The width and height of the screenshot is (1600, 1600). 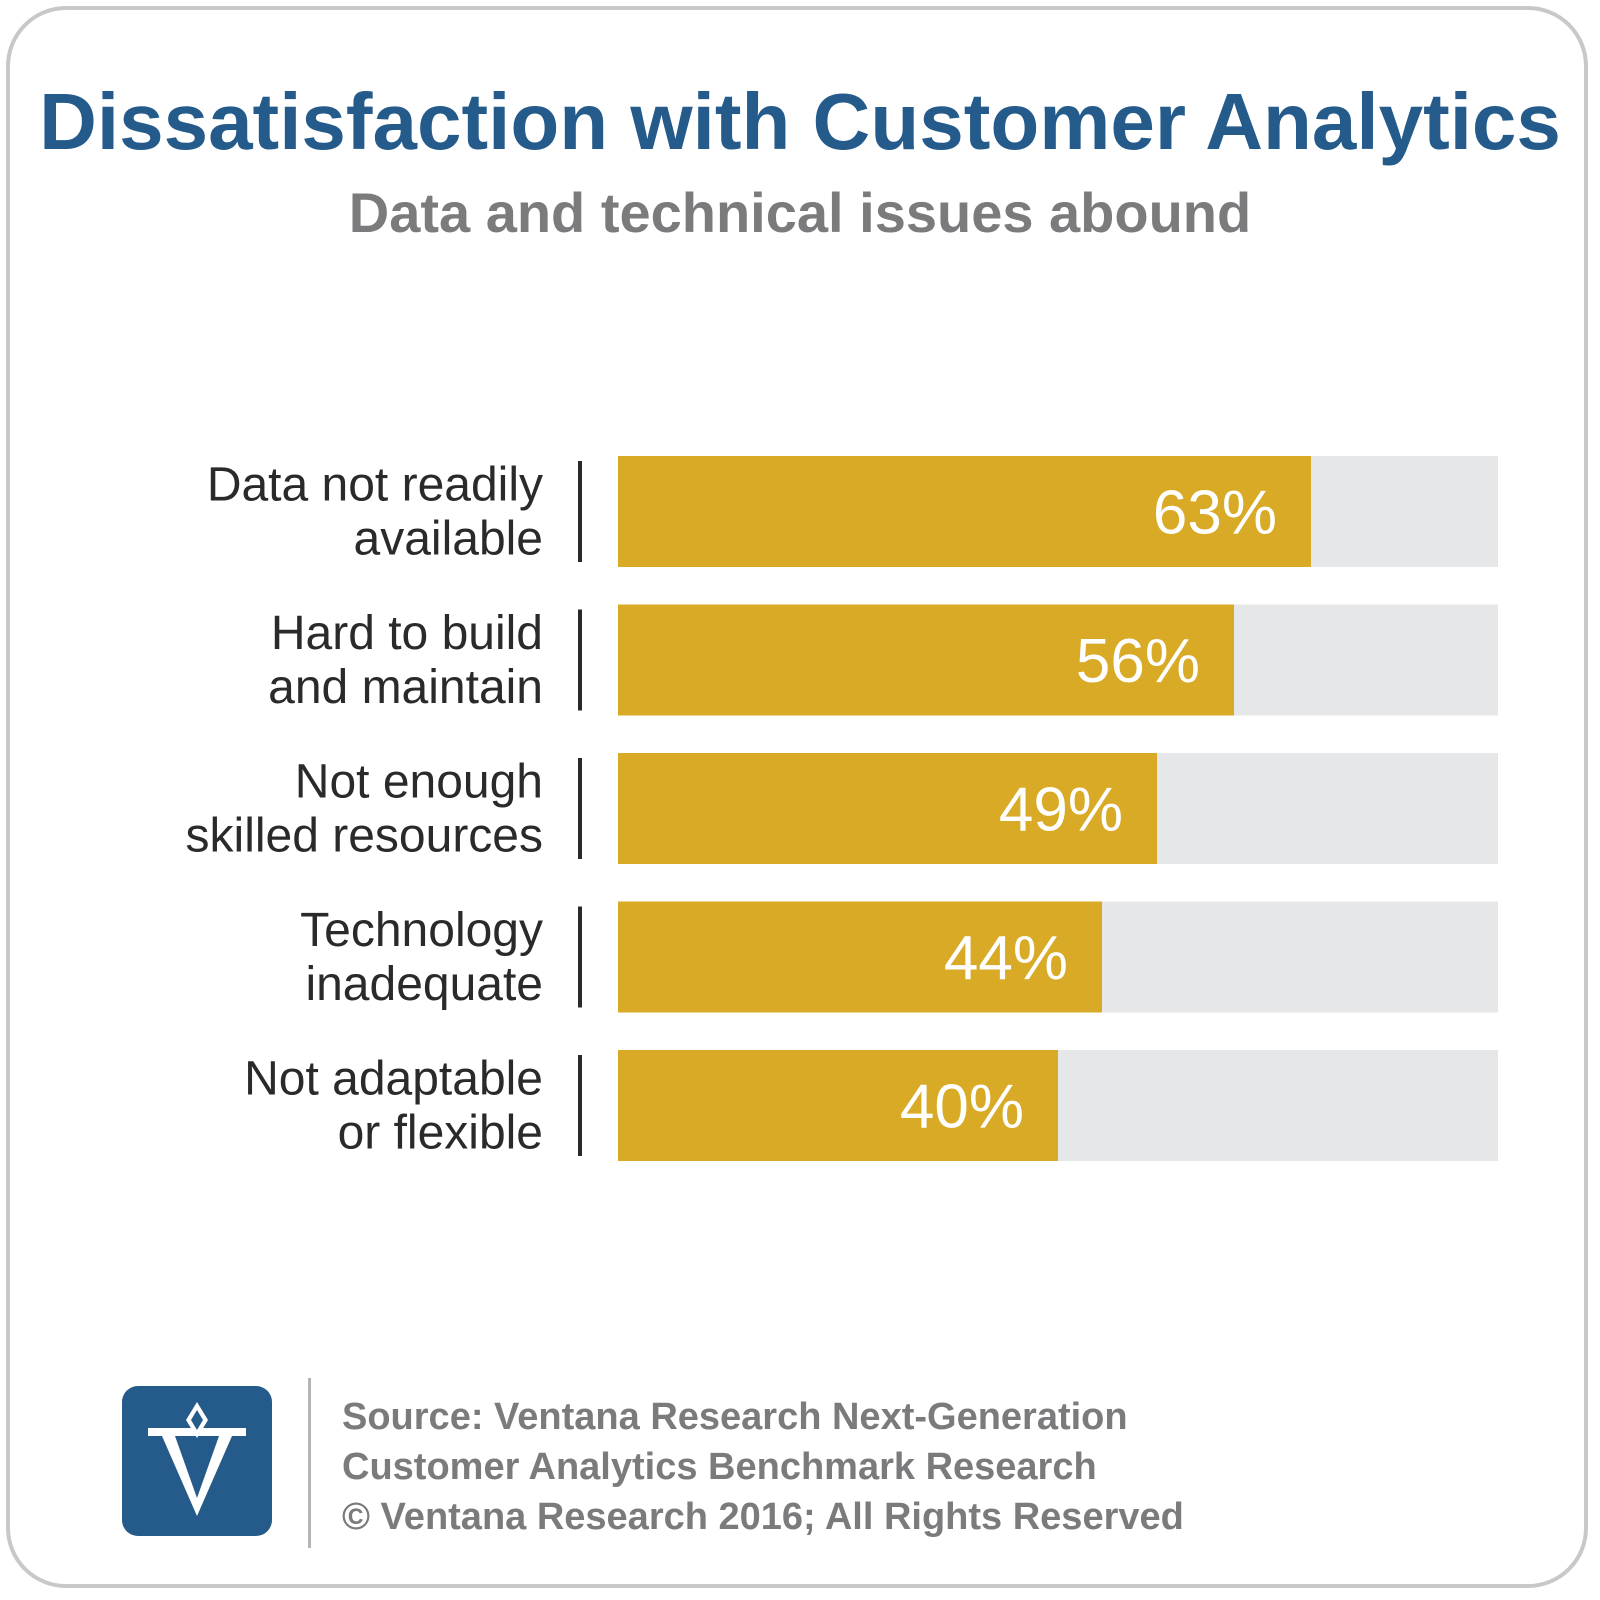 What do you see at coordinates (1006, 958) in the screenshot?
I see `bar-value-label: 44%` at bounding box center [1006, 958].